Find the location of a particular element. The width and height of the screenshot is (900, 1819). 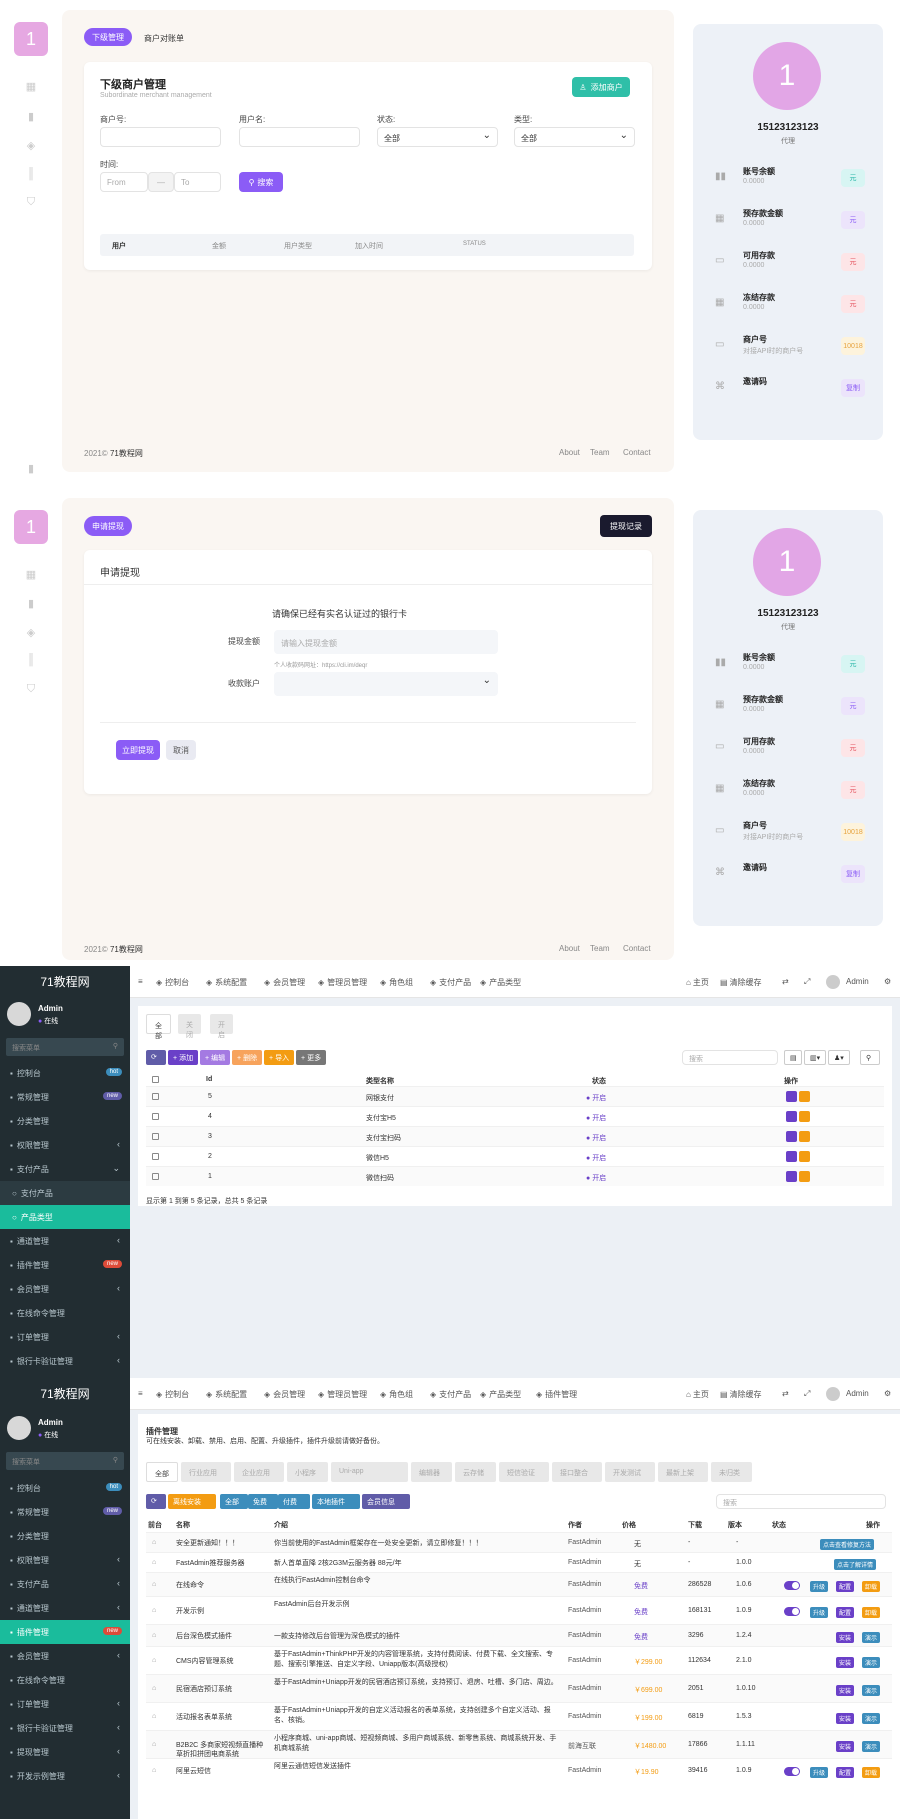

sidebar-item: ▪ 插件管理 new is located at coordinates (65, 1632).